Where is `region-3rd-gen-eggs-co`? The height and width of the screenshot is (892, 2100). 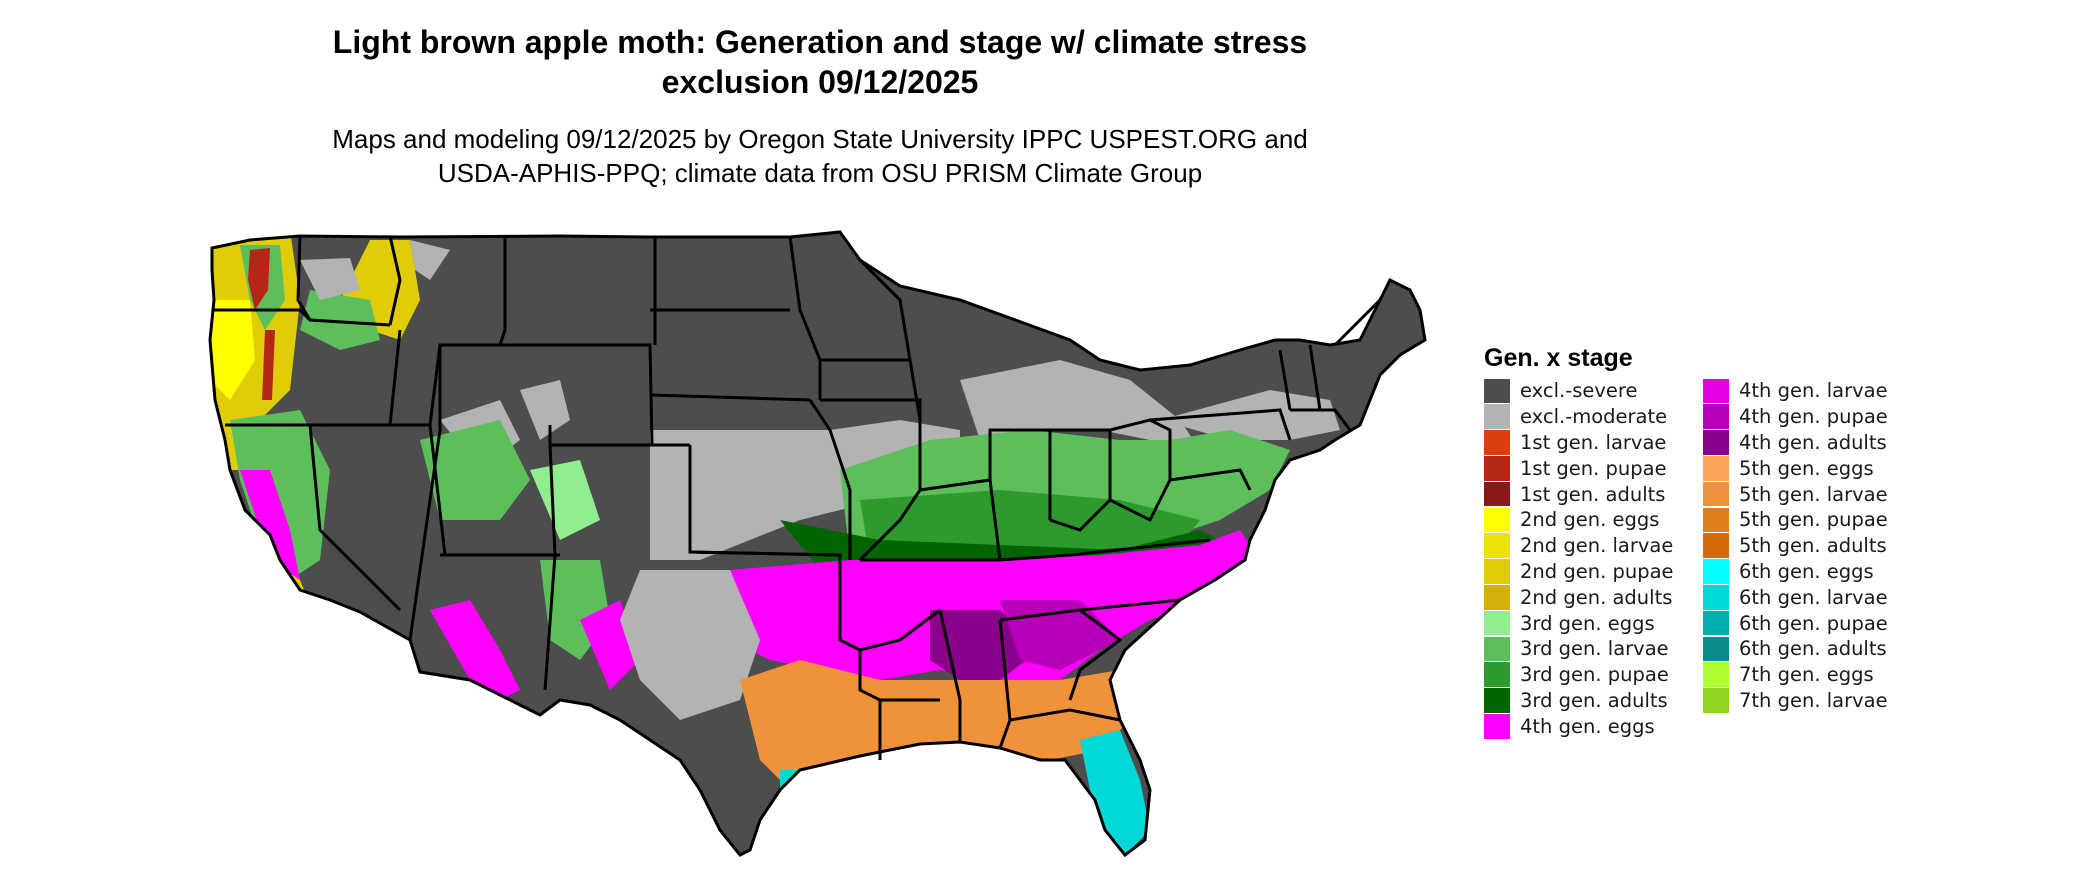
region-3rd-gen-eggs-co is located at coordinates (565, 500).